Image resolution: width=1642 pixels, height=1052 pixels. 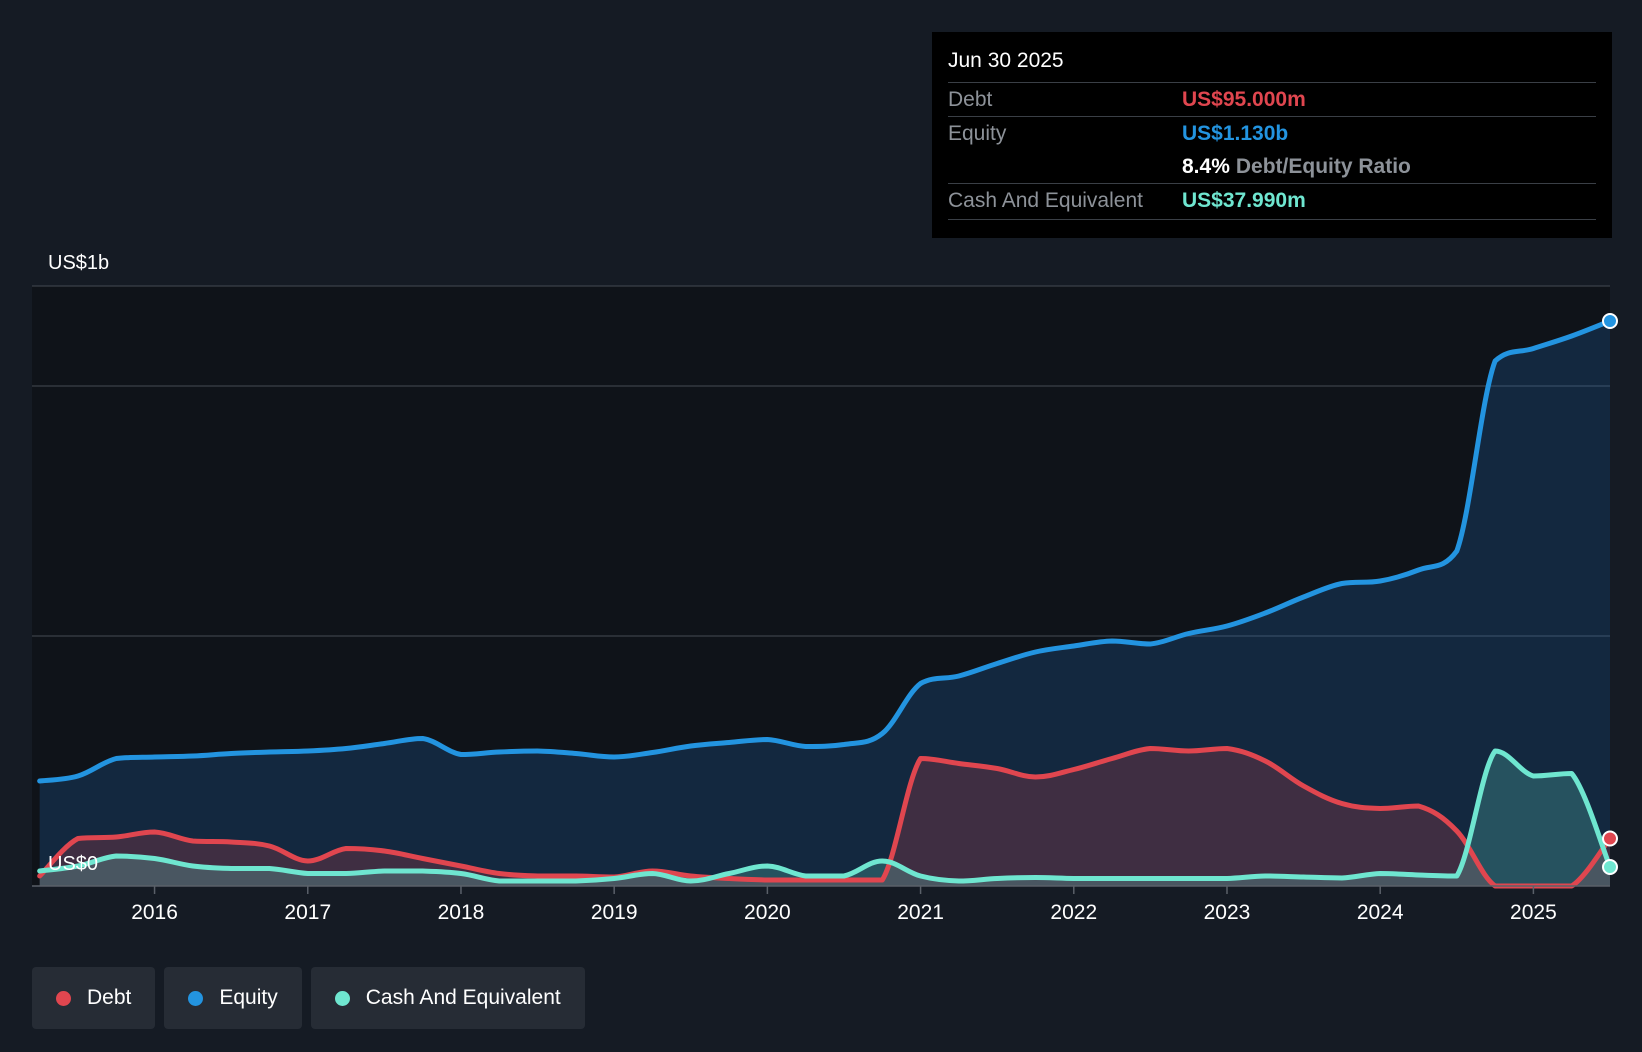 What do you see at coordinates (196, 998) in the screenshot?
I see `legend-dot-equity` at bounding box center [196, 998].